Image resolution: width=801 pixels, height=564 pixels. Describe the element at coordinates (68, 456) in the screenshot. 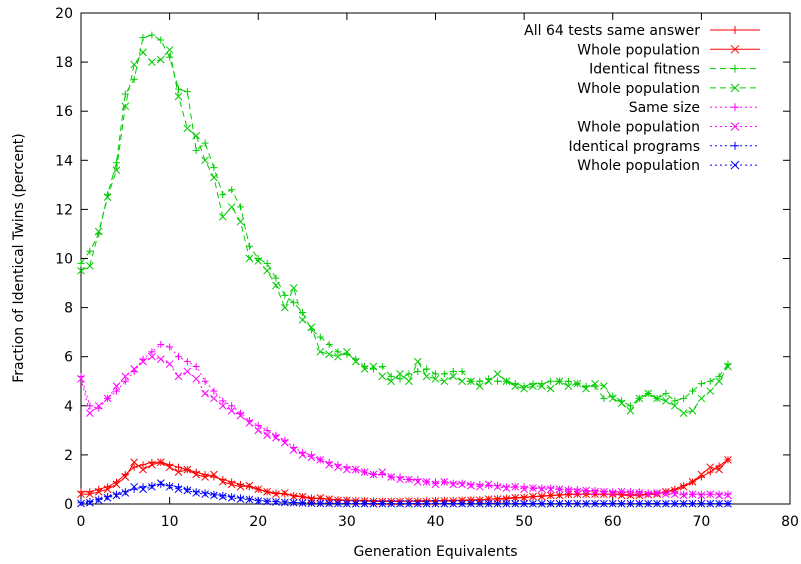

I see `y-tick-label: 2` at that location.